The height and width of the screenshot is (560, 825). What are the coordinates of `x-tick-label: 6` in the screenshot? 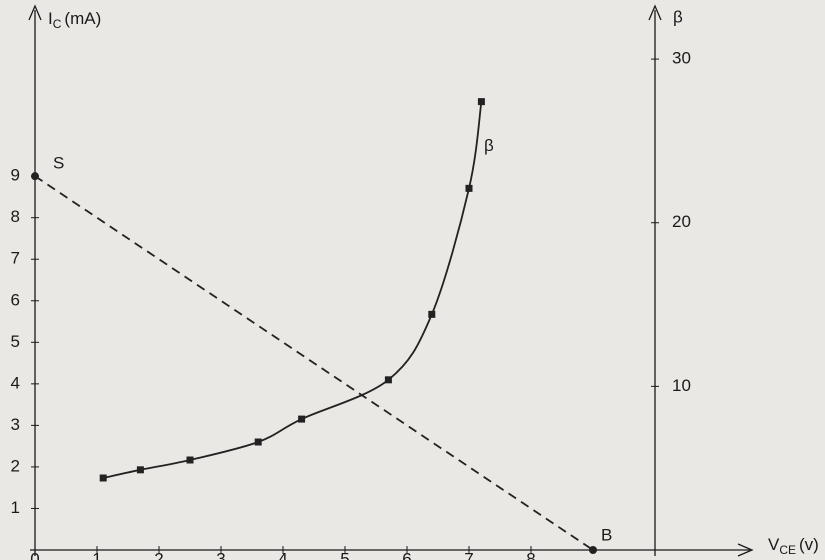 It's located at (406, 554).